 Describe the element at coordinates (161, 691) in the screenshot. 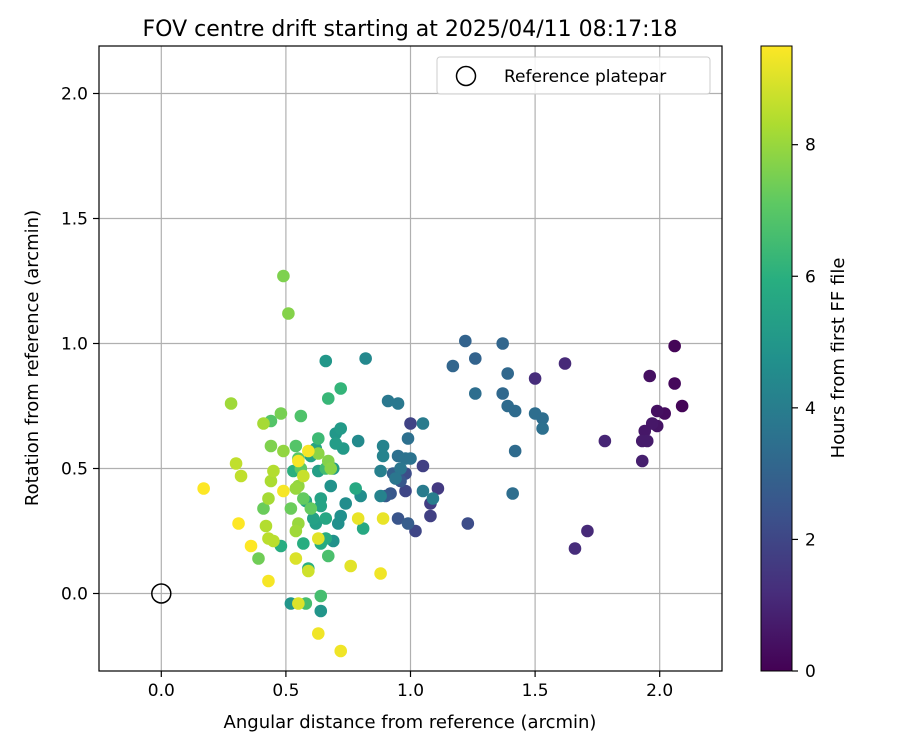

I see `x-tick-label: 0.0` at that location.